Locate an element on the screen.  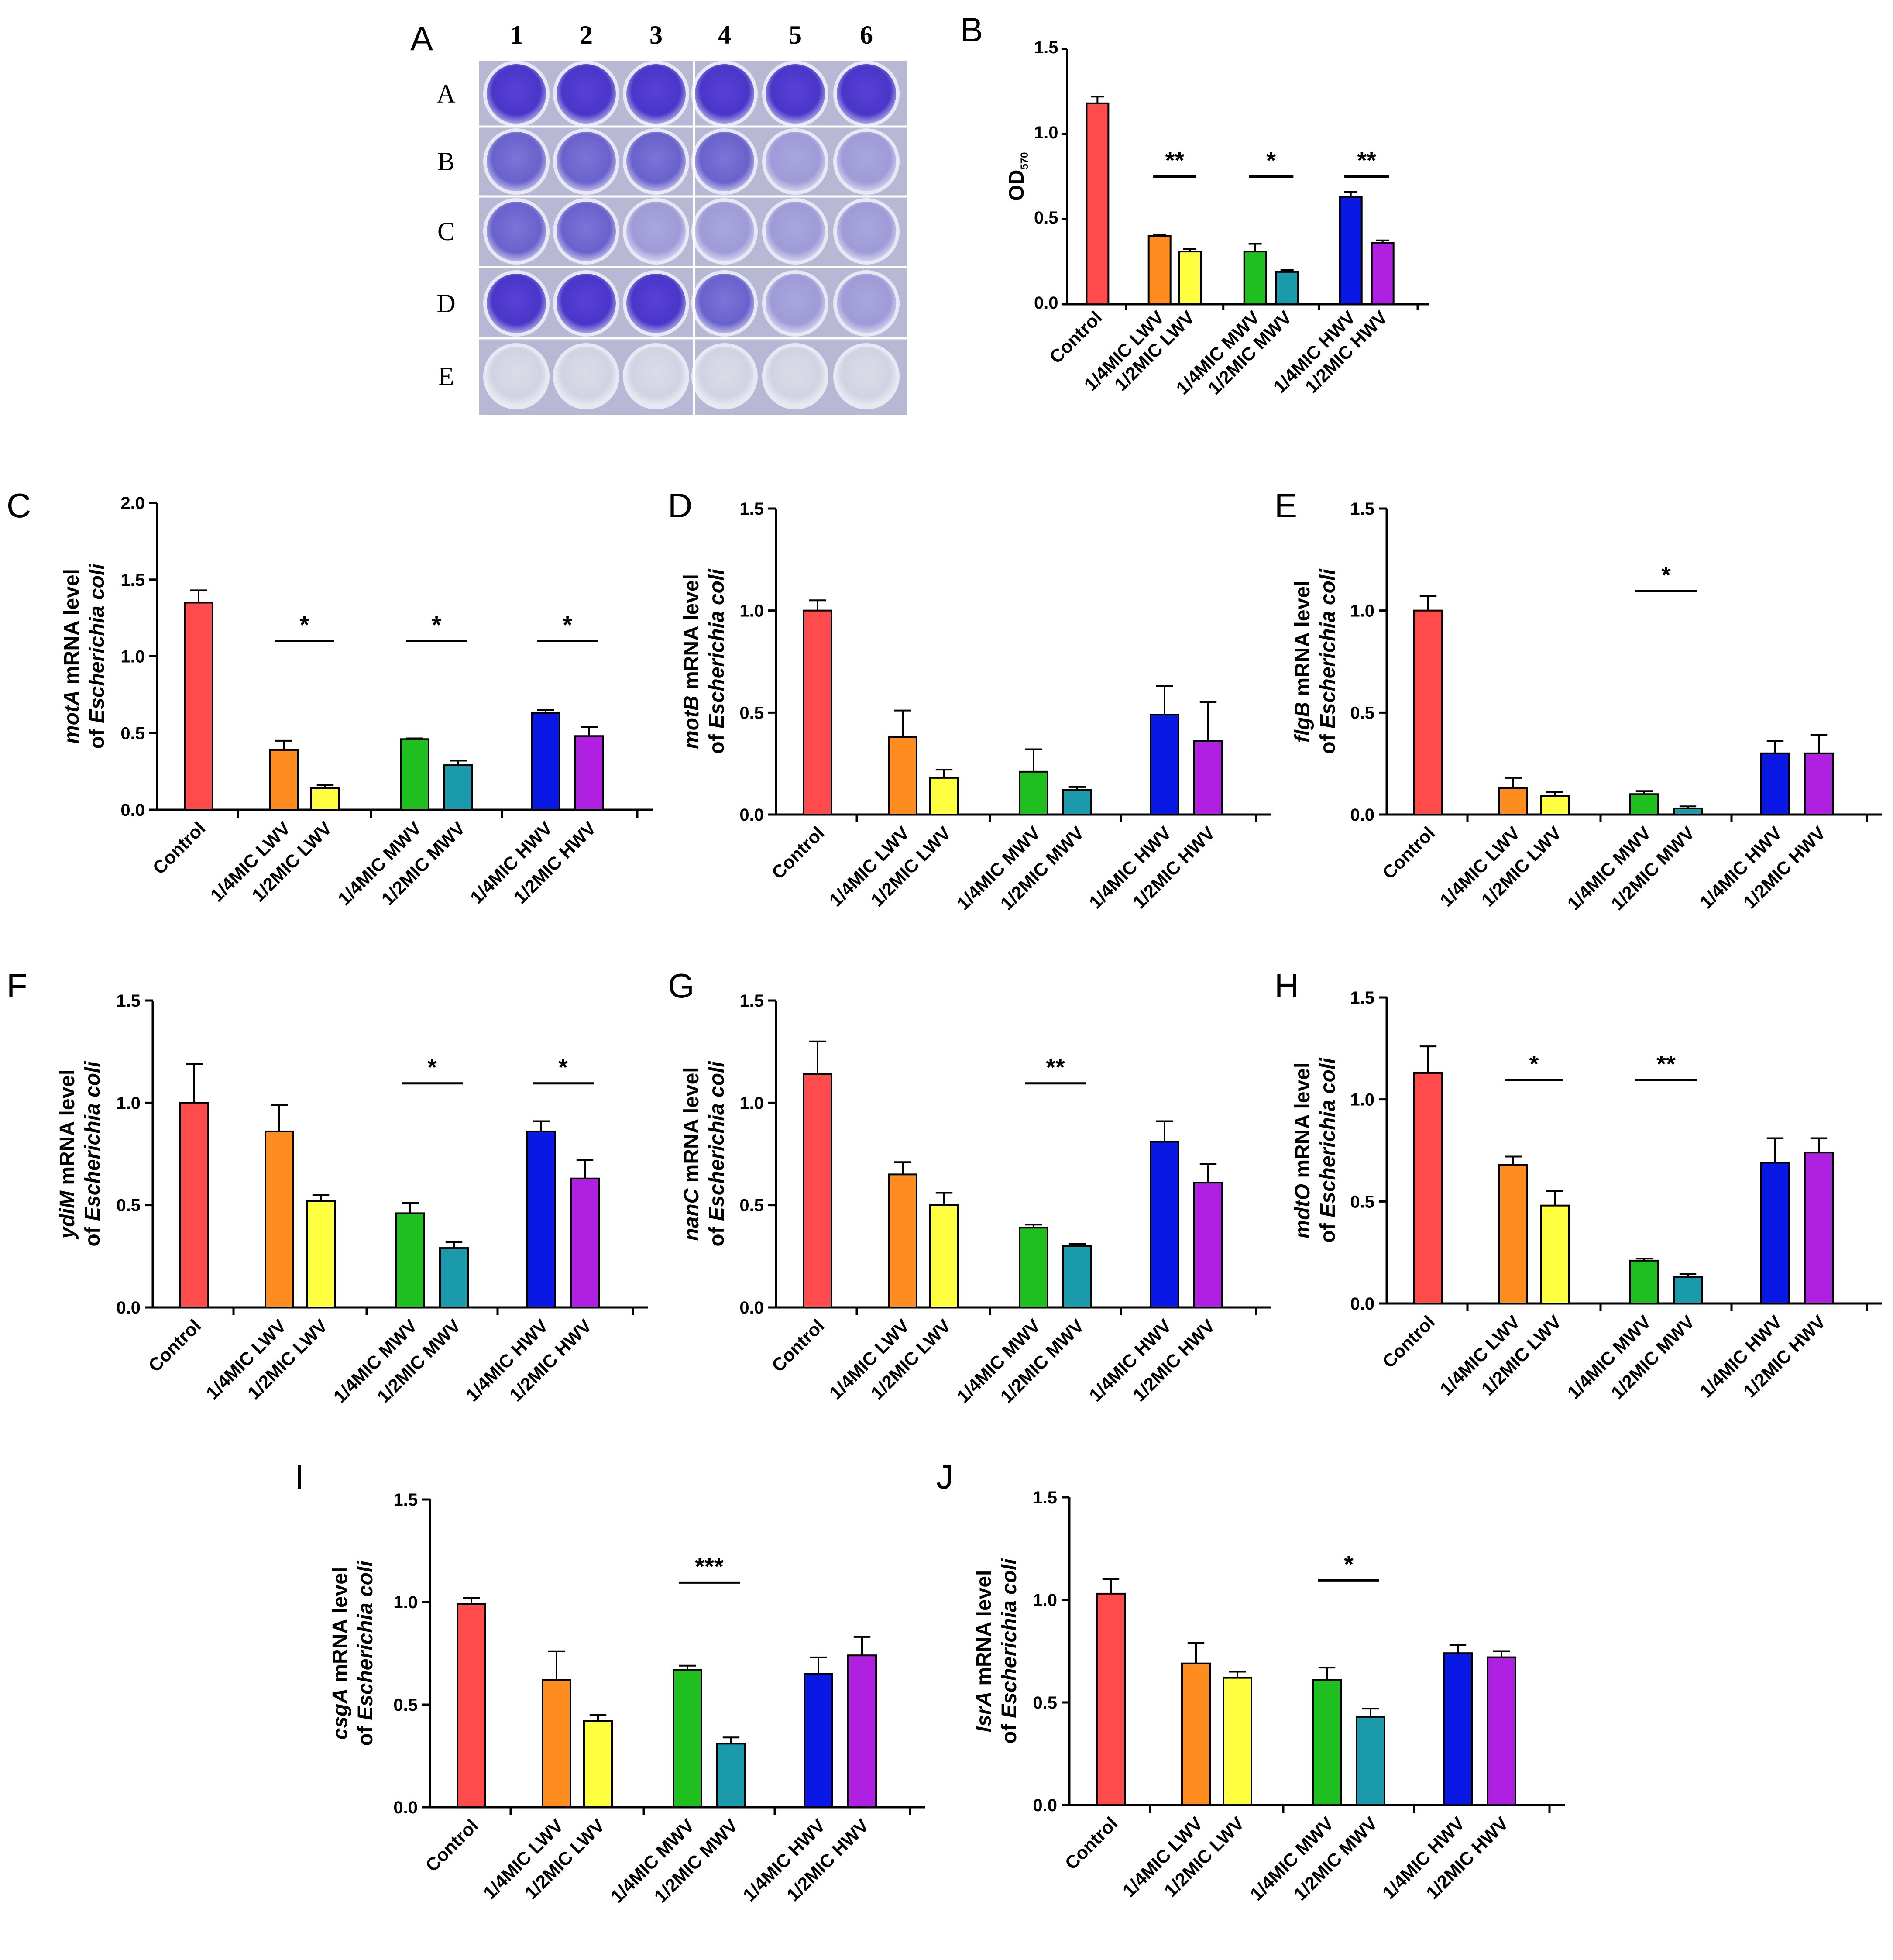
plate-row-label: C is located at coordinates (446, 232).